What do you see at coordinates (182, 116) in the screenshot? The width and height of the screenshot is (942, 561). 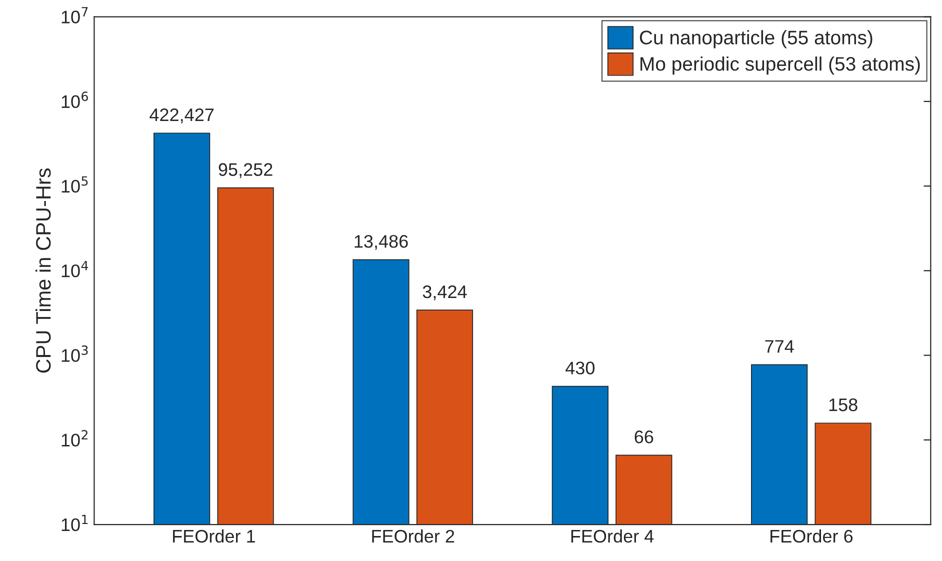 I see `data-label: 422,427` at bounding box center [182, 116].